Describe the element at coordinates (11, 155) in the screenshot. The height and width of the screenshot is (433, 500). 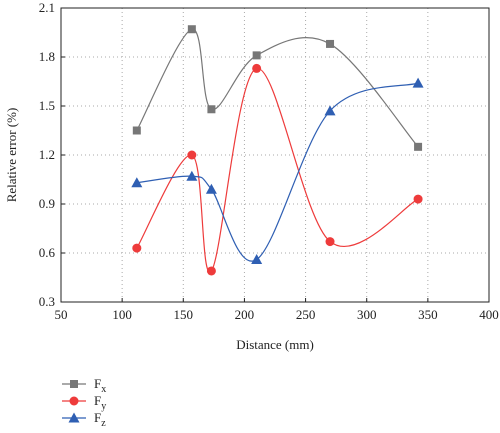
I see `y-axis-title: Relative error (%)` at that location.